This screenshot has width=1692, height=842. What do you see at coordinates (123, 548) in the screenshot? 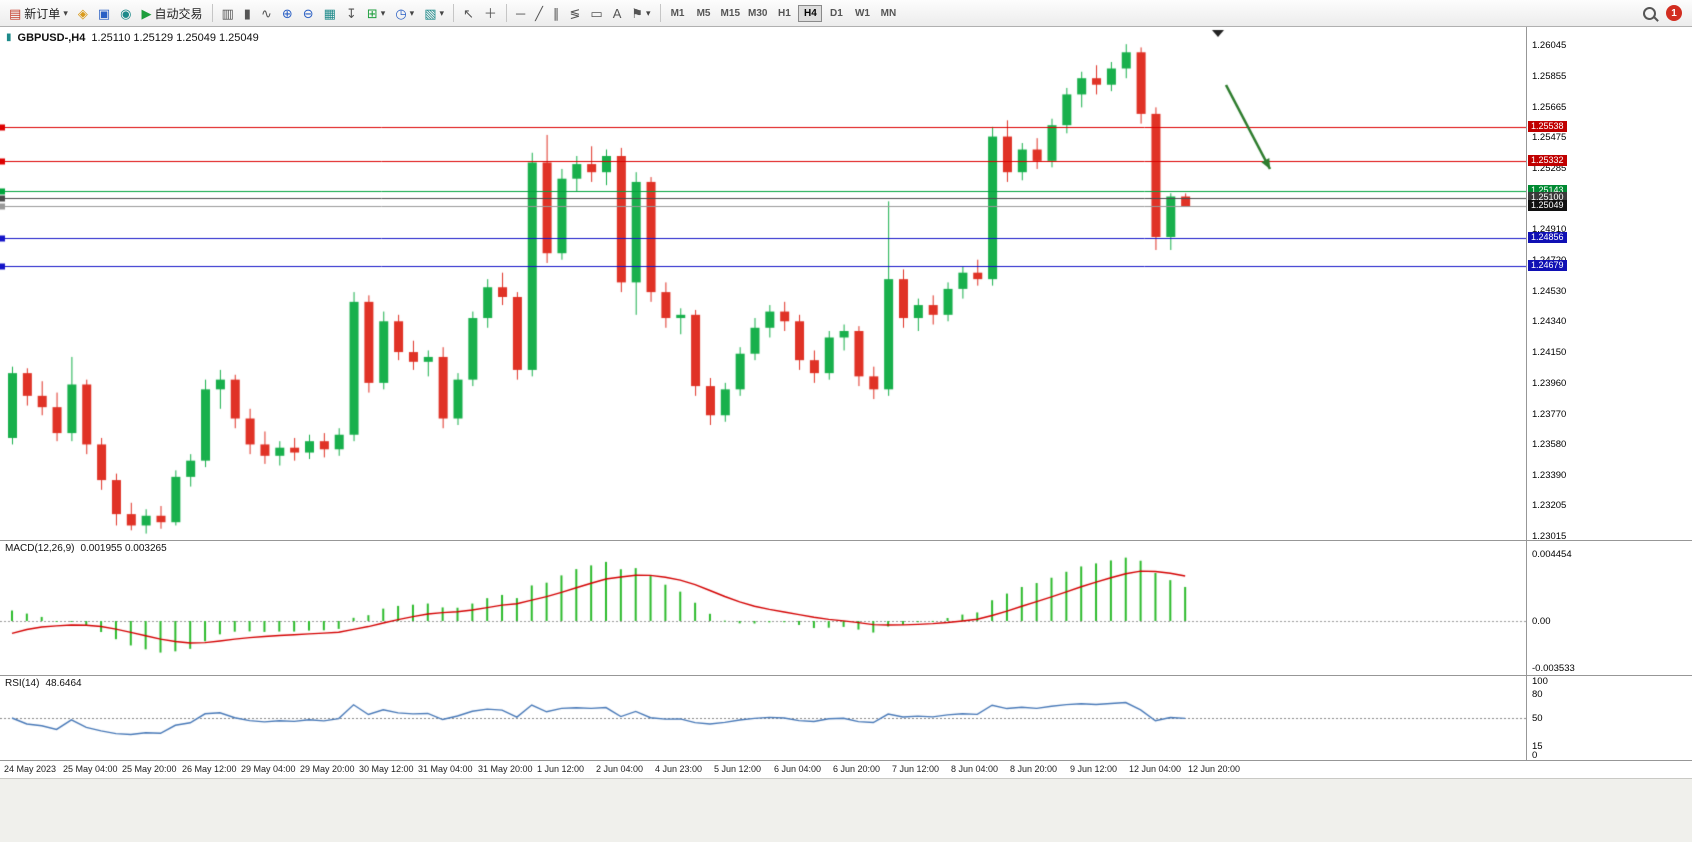
I see `macd-values: 0.001955 0.003265` at bounding box center [123, 548].